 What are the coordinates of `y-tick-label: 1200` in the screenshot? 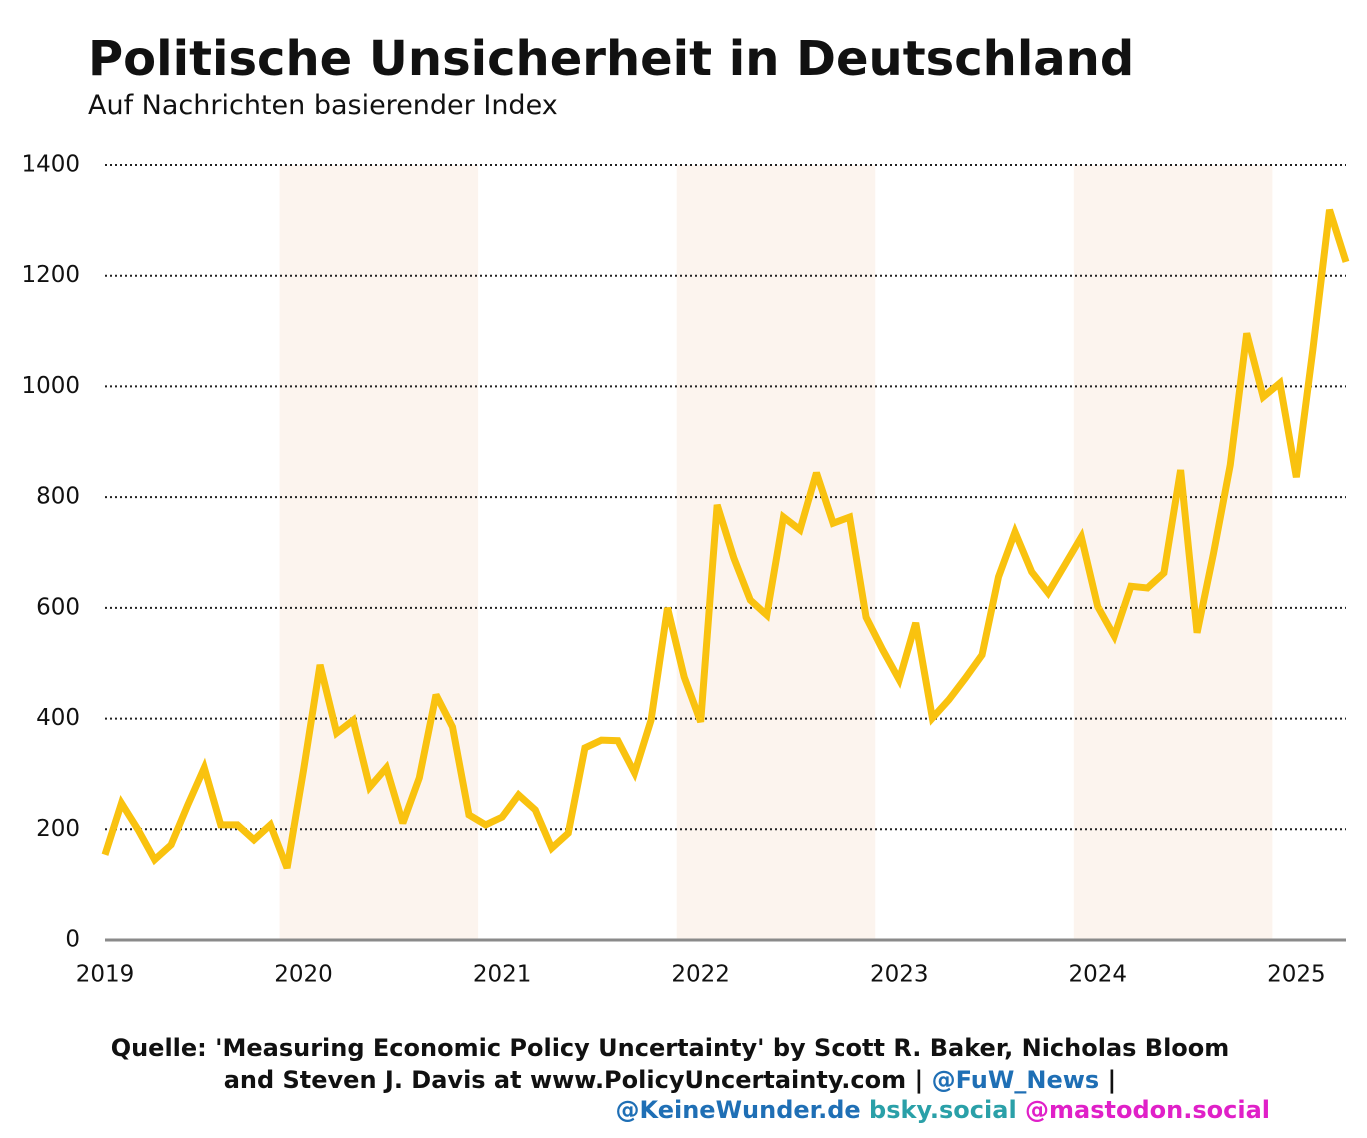 It's located at (50, 275).